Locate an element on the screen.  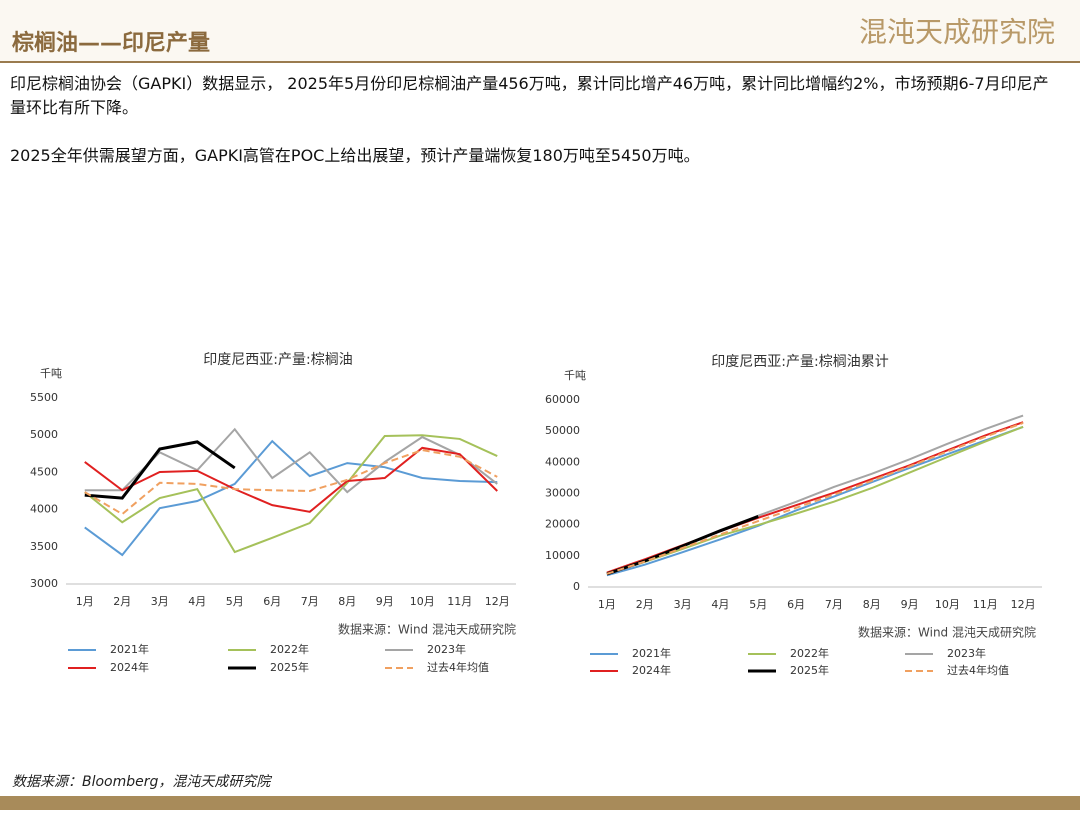
header-bg is located at coordinates (540, 31).